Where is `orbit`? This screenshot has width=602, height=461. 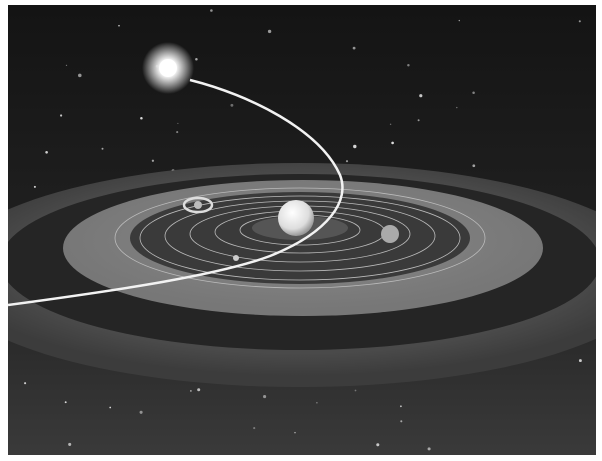 orbit is located at coordinates (300, 238).